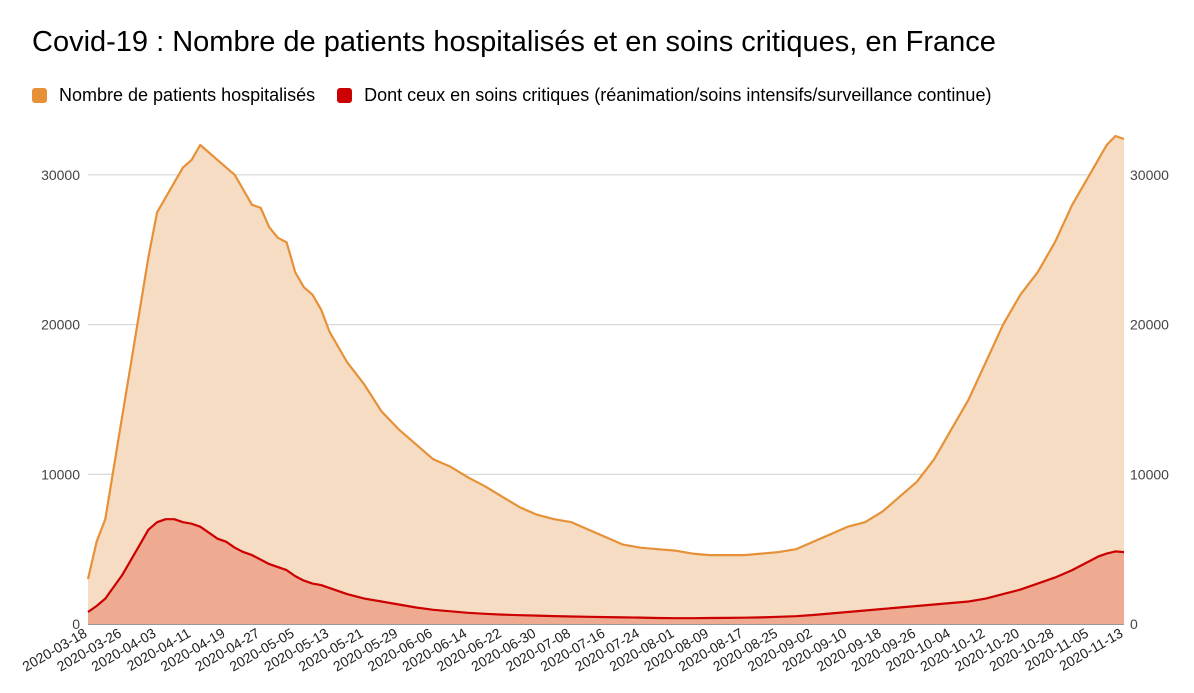  Describe the element at coordinates (1134, 624) in the screenshot. I see `y-tick-label-right: 0` at that location.